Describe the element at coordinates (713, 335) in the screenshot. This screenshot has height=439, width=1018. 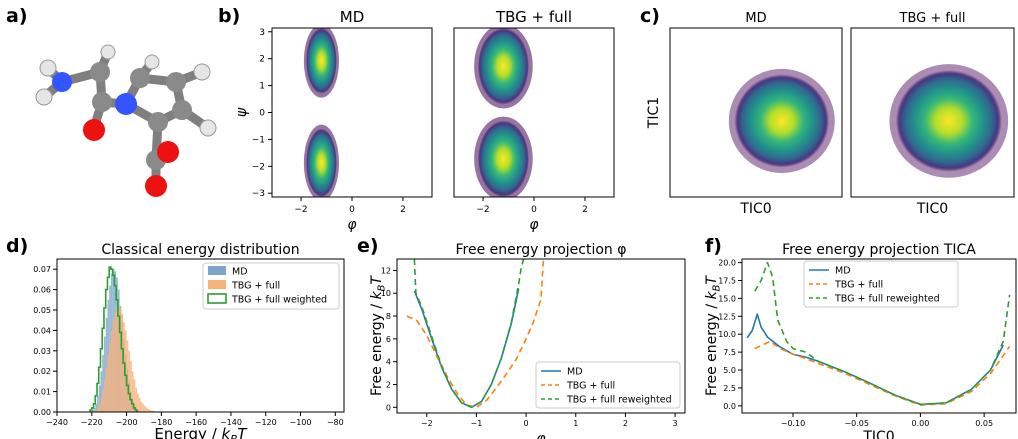
I see `y-axis-label: Free energy / kBT` at that location.